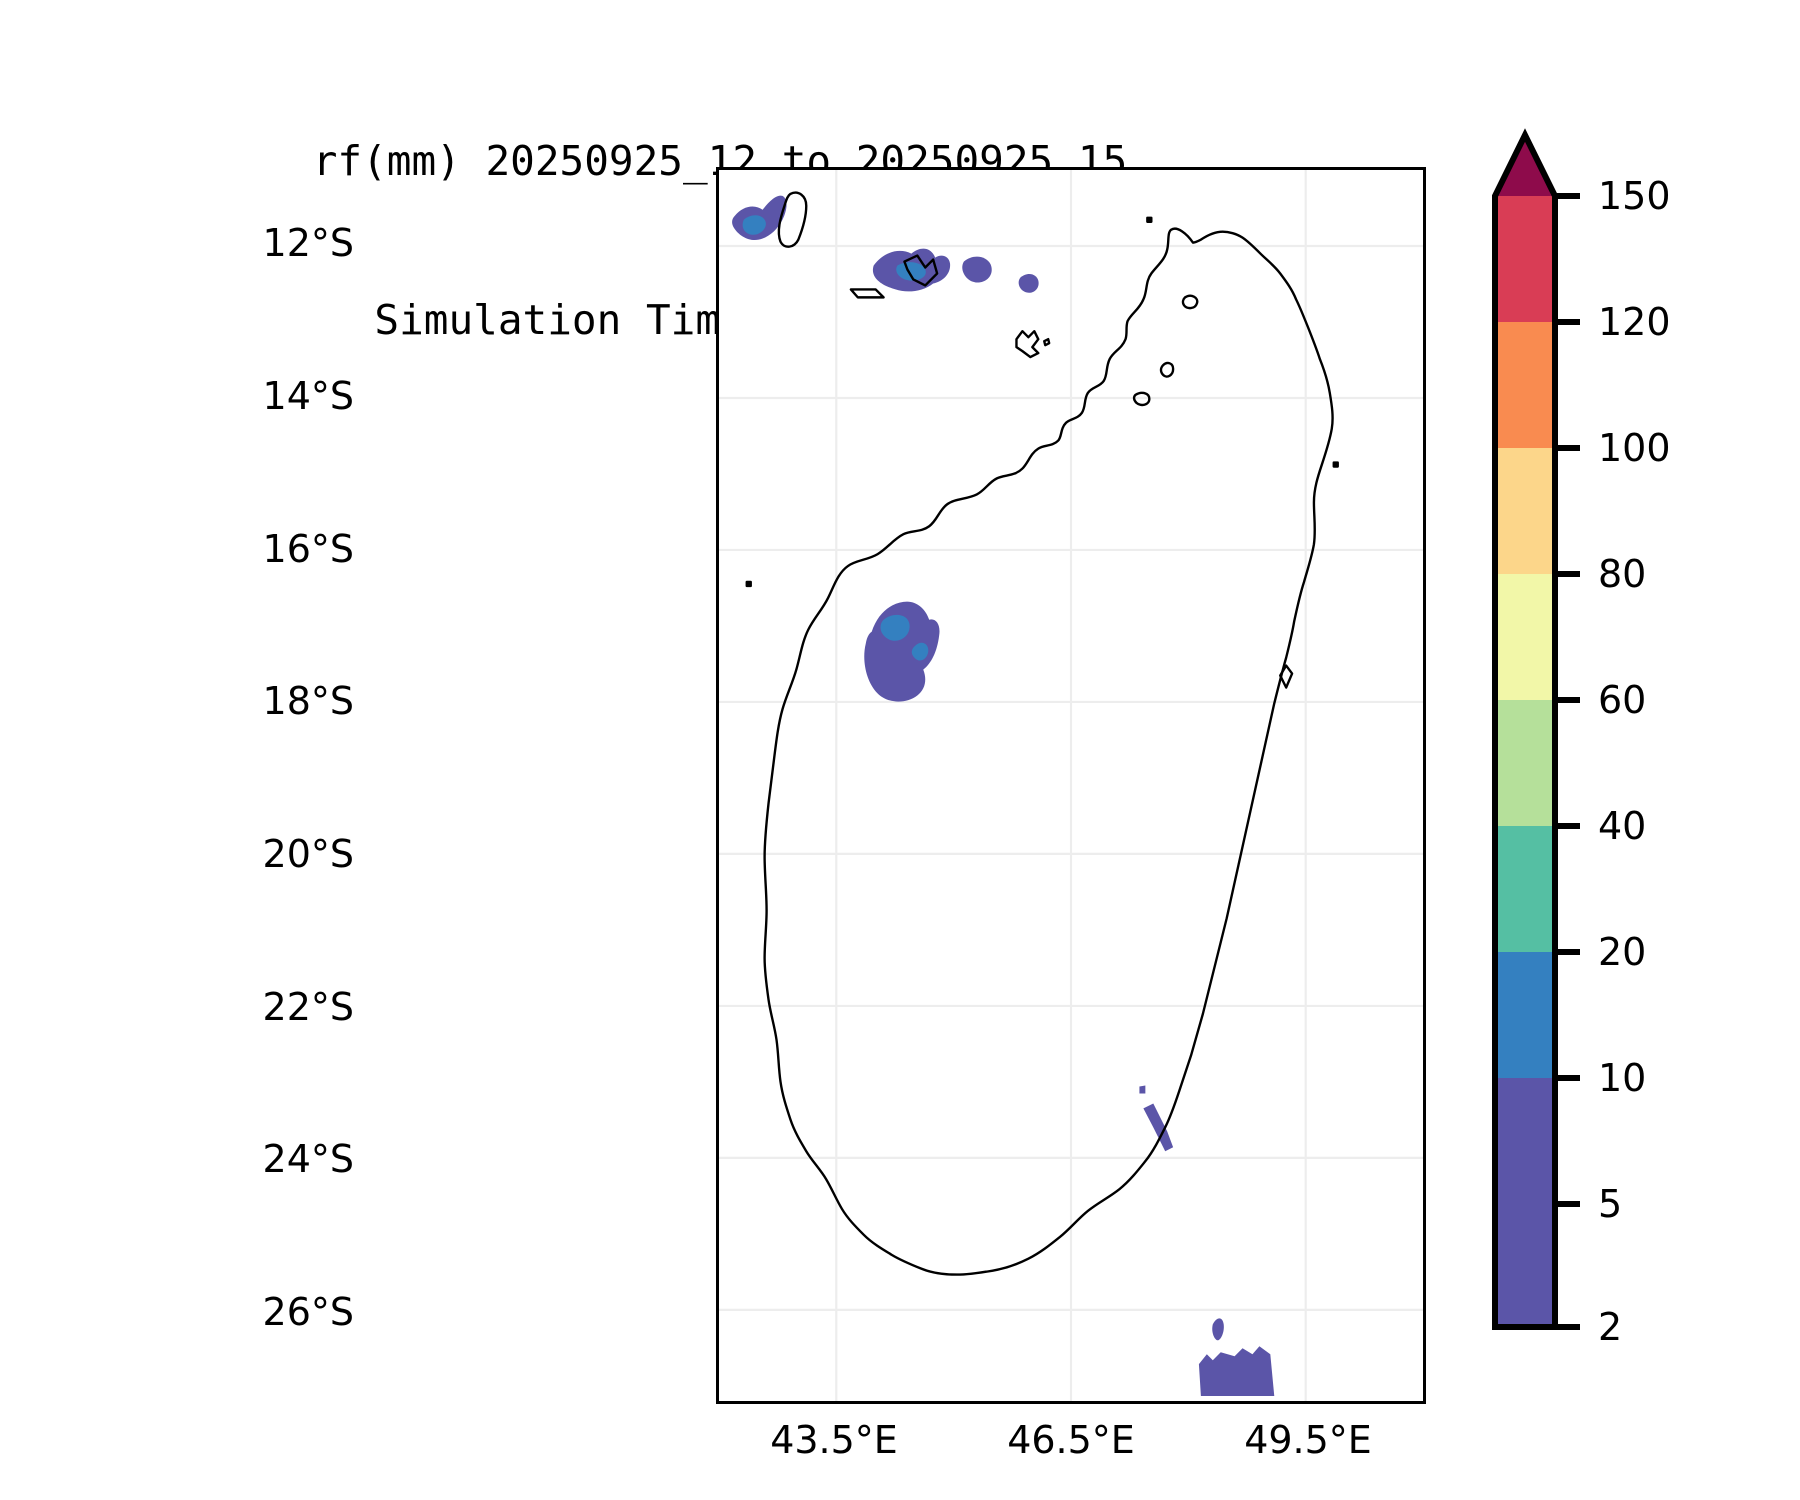  I want to click on cb-tick-label-5: 5, so click(1610, 1204).